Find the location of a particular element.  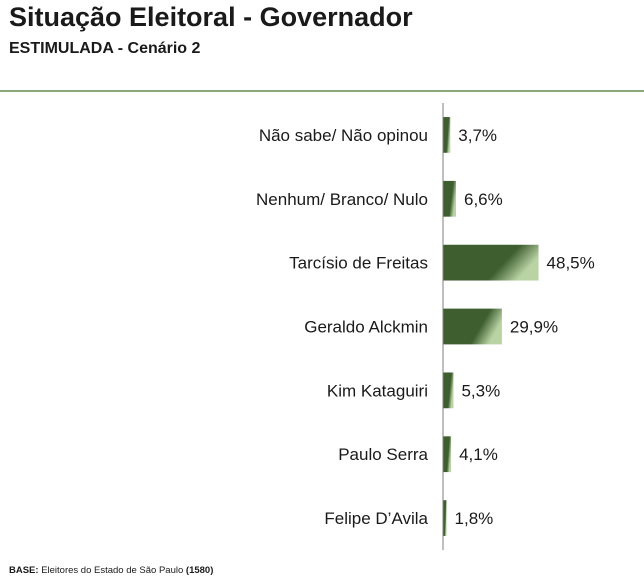

category-label: Não sabe/ Não opinou is located at coordinates (343, 135).